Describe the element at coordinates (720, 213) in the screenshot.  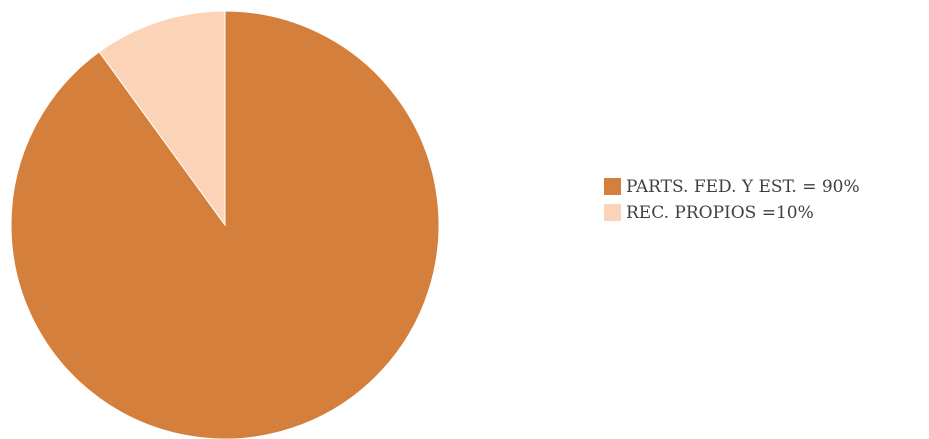
I see `legend-label-rec-propios: REC. PROPIOS =10%` at that location.